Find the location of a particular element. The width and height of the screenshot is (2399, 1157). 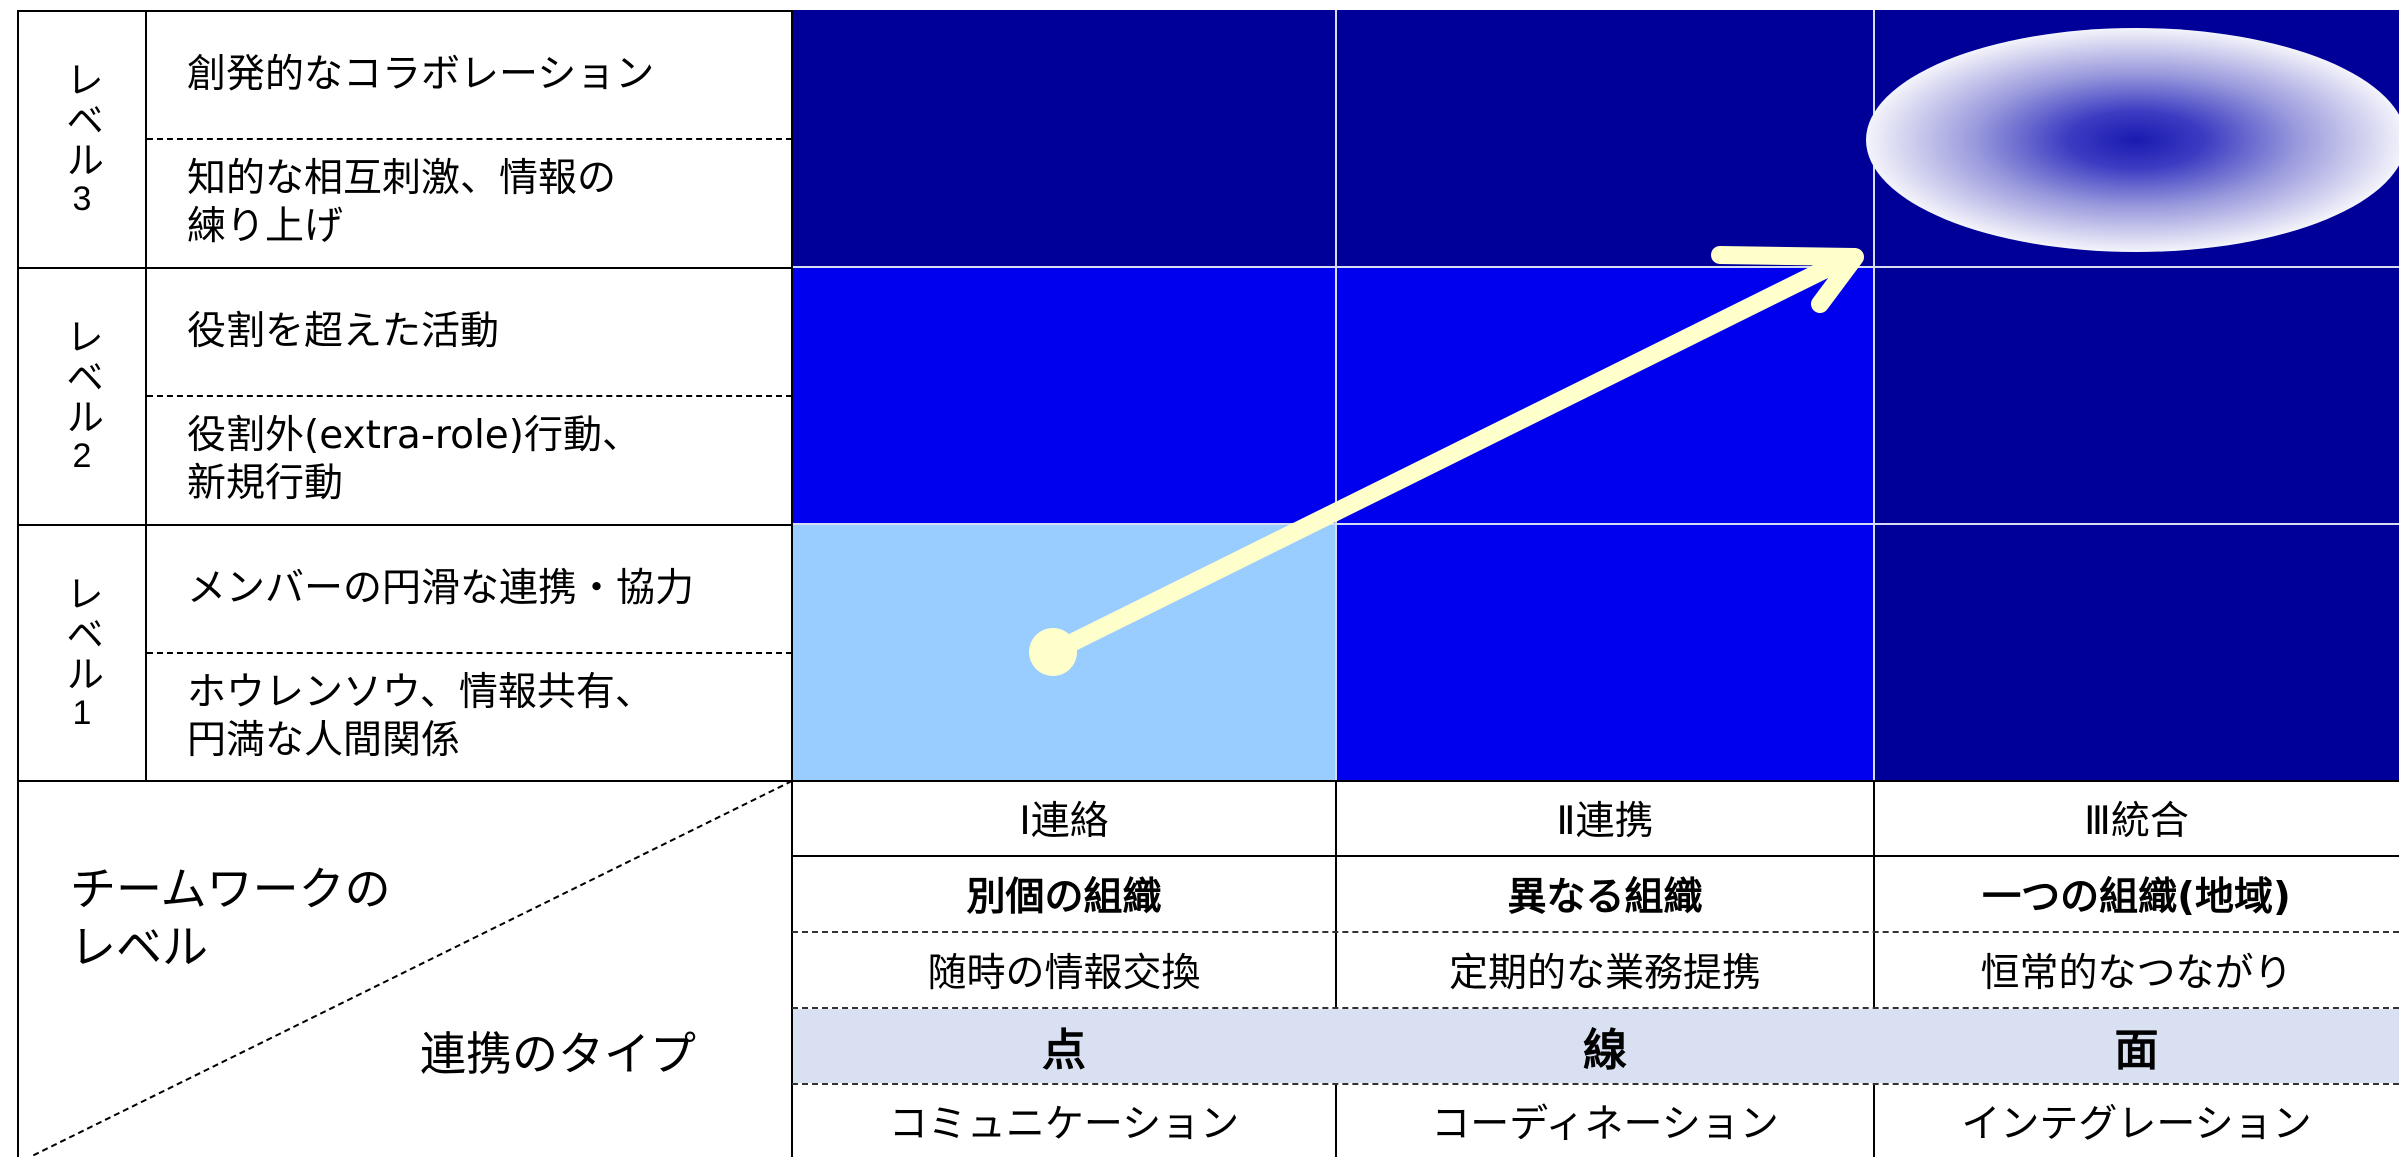

shape-3: 面 is located at coordinates (2136, 1050).